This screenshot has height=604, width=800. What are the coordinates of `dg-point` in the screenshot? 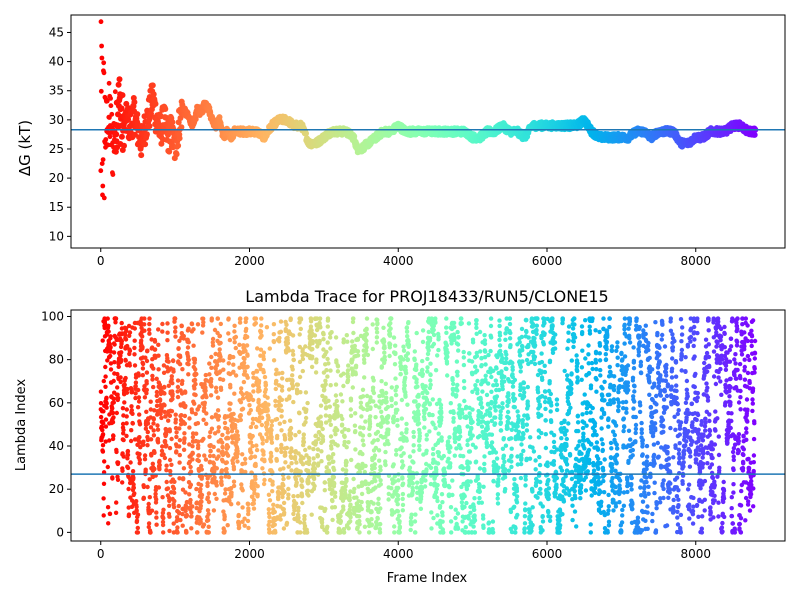 It's located at (111, 114).